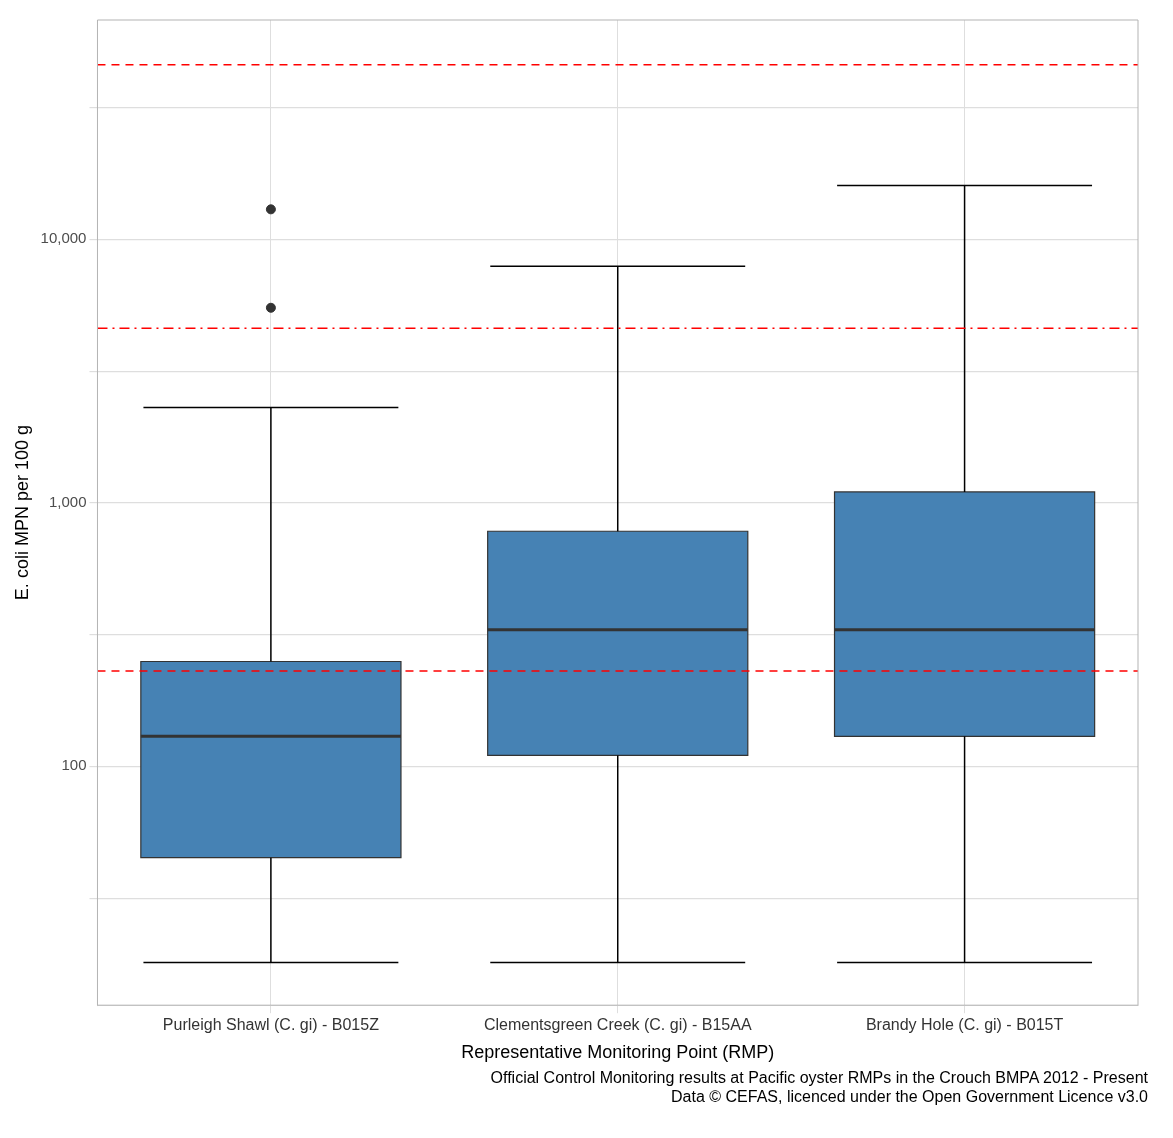 This screenshot has width=1173, height=1138. I want to click on y-tick-label: 100, so click(74, 765).